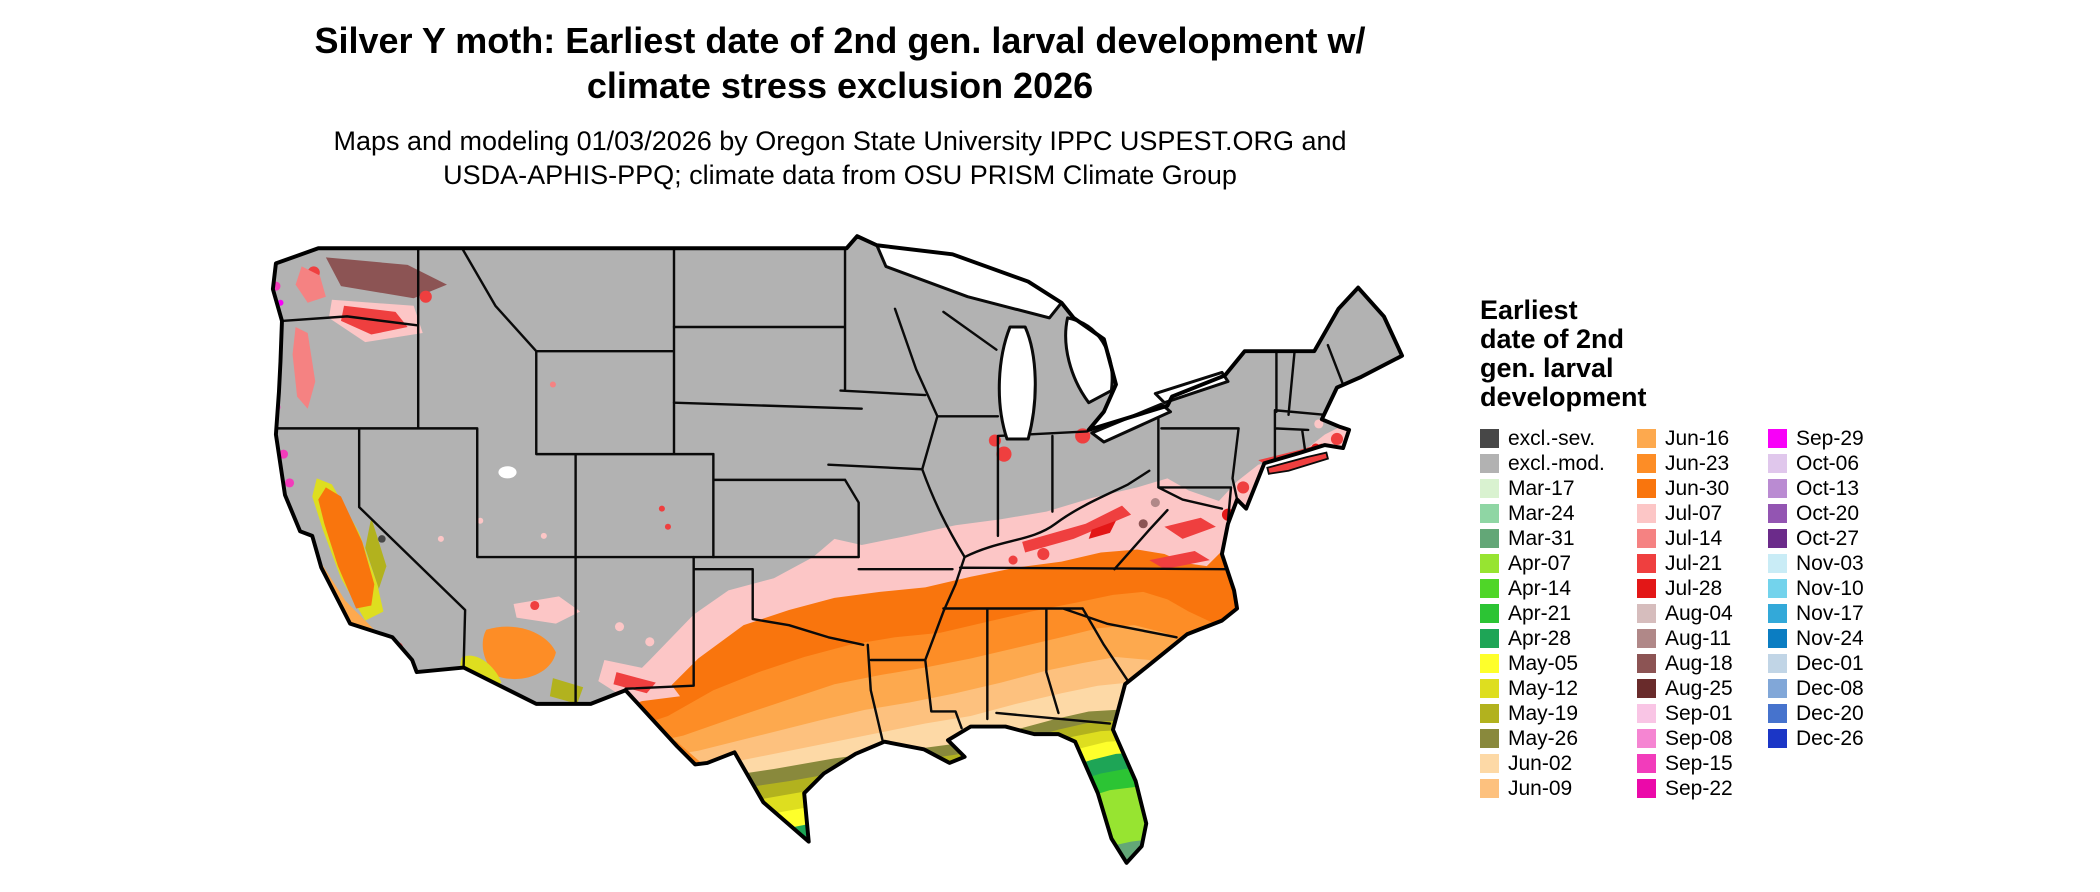  Describe the element at coordinates (1557, 688) in the screenshot. I see `legend-item: May-12` at that location.